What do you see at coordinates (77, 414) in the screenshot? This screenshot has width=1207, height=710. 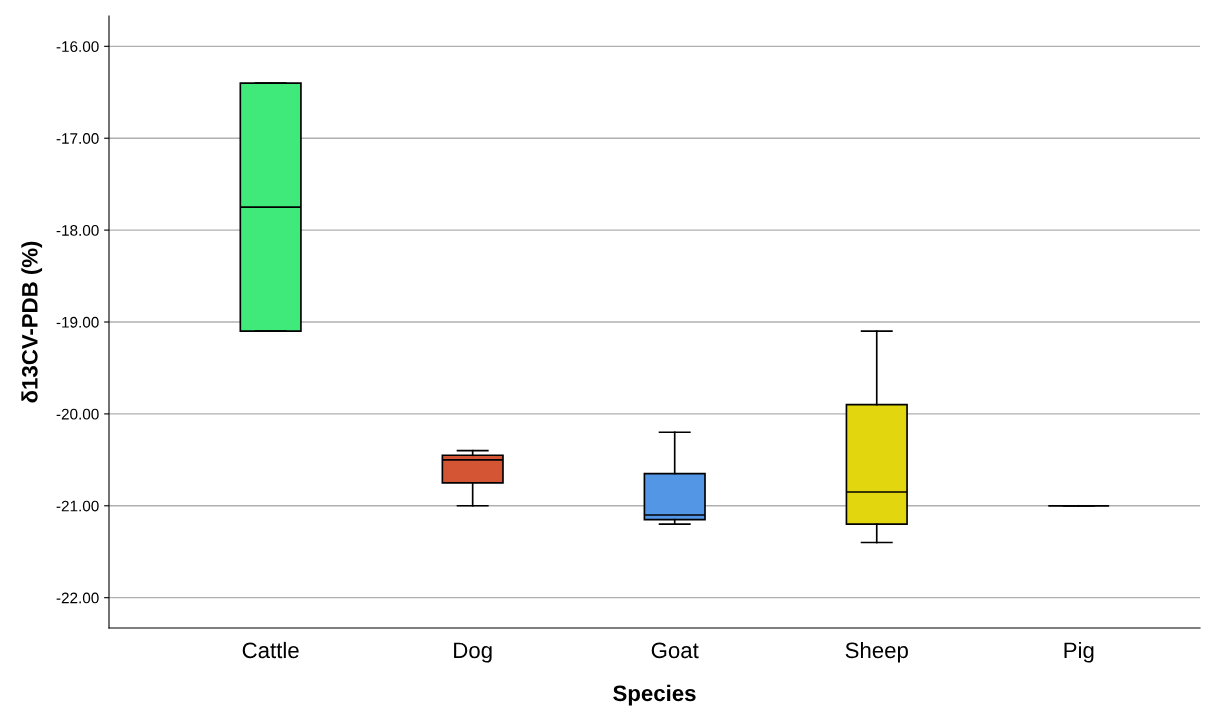 I see `y-tick-label: -20.00` at bounding box center [77, 414].